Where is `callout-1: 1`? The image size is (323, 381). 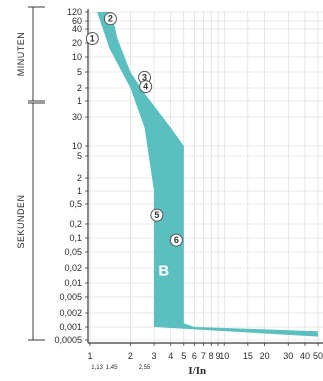 callout-1: 1 is located at coordinates (92, 38).